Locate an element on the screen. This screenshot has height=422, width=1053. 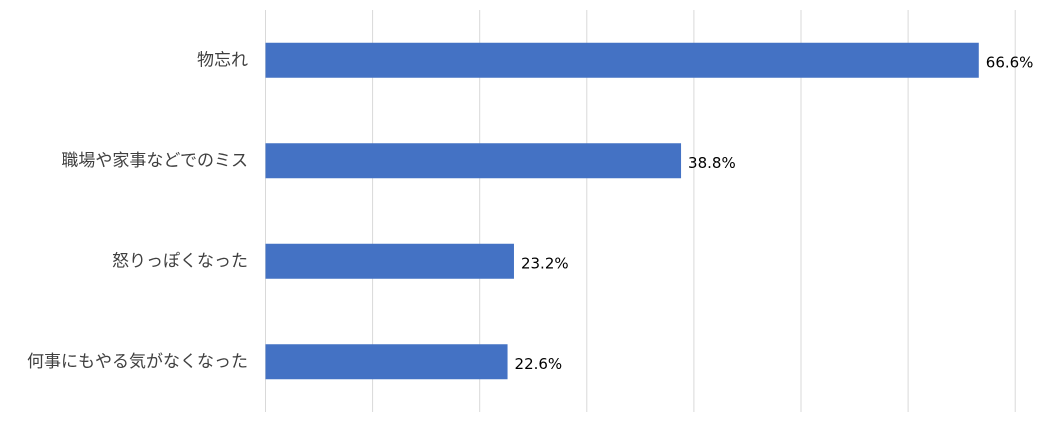
category-label: 怒りっぽくなった is located at coordinates (180, 261).